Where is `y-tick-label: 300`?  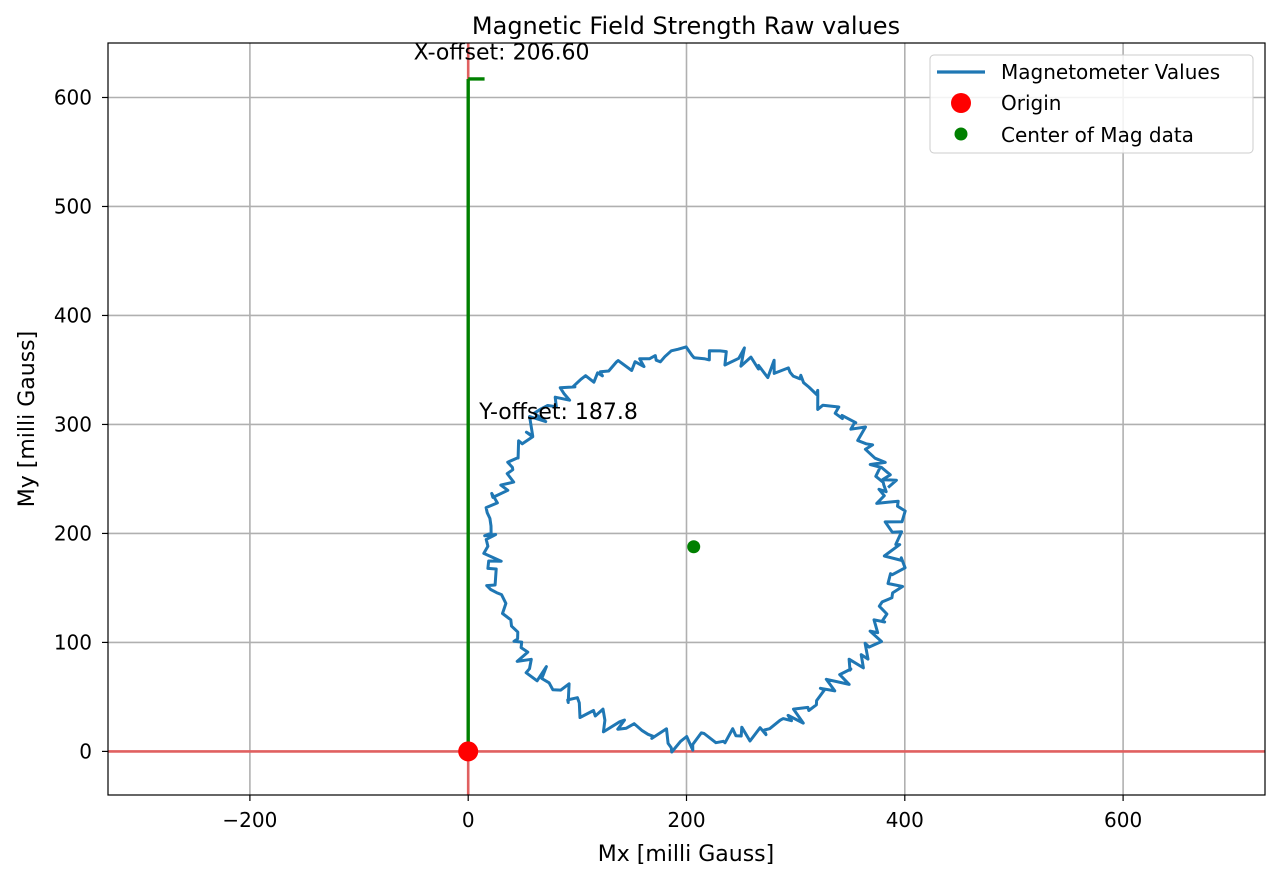 y-tick-label: 300 is located at coordinates (73, 424).